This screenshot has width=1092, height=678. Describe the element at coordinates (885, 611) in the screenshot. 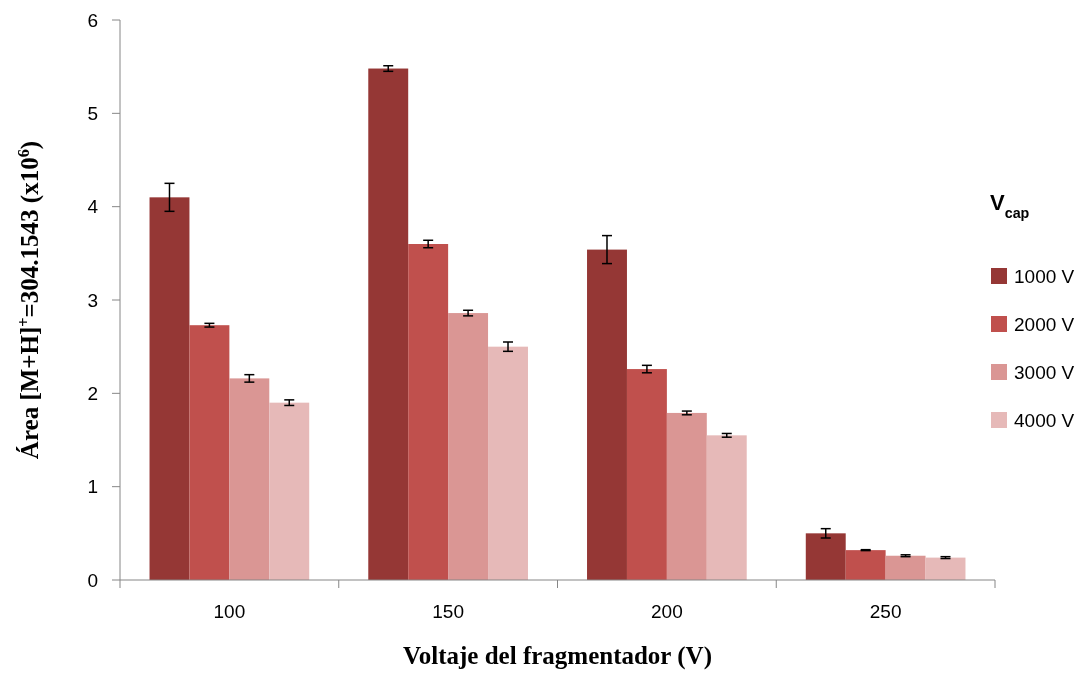

I see `x-tick-label: 250` at that location.